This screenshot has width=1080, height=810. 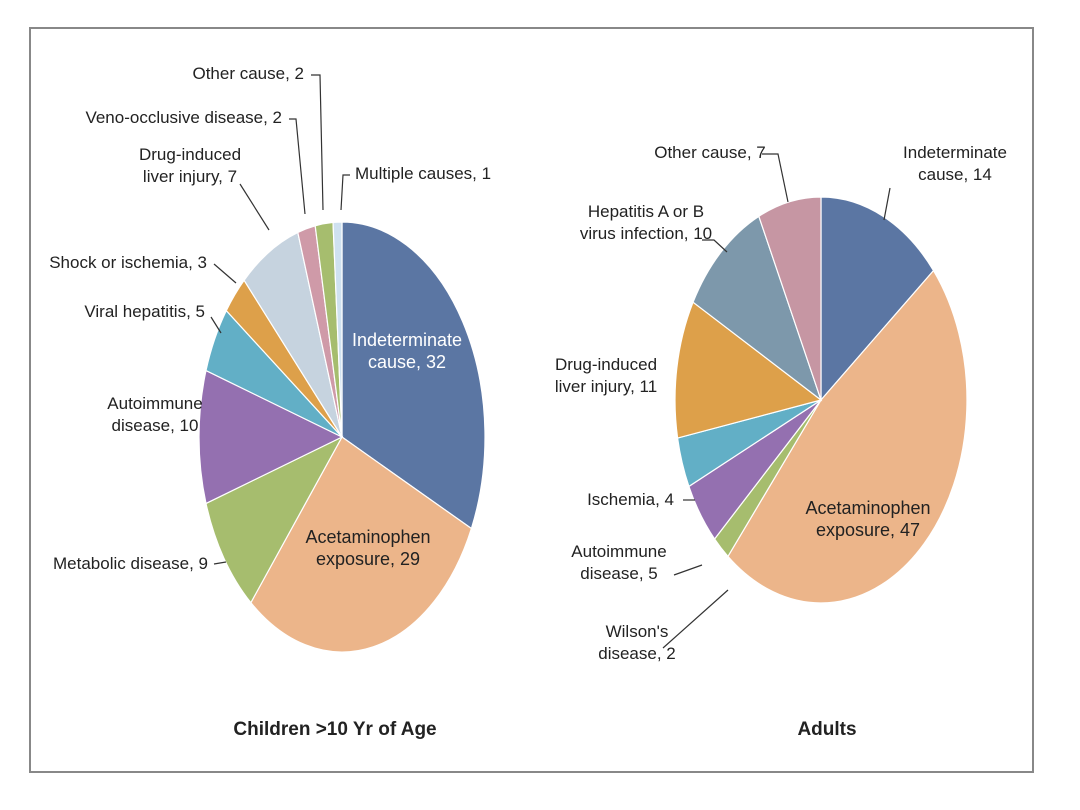 What do you see at coordinates (317, 142) in the screenshot?
I see `children-leader-other-cause` at bounding box center [317, 142].